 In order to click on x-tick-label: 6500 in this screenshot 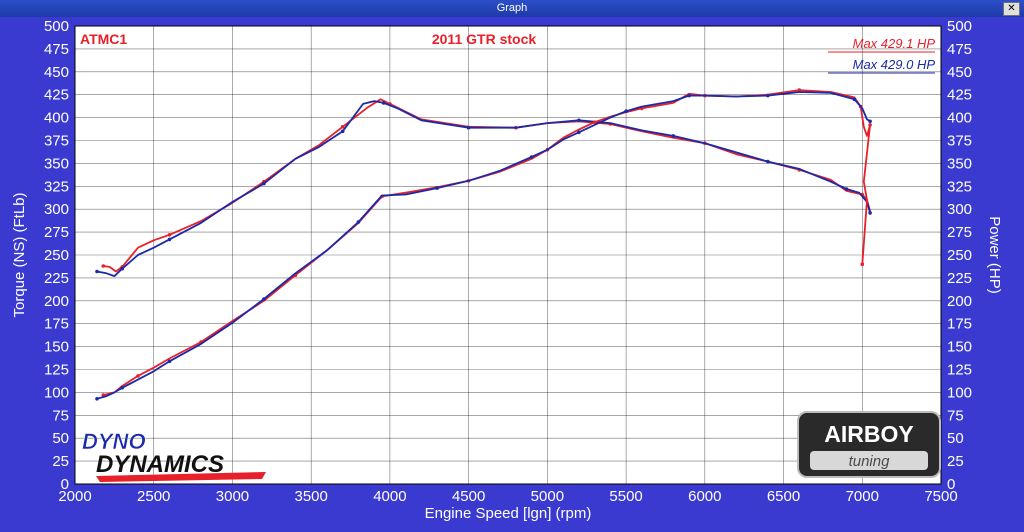, I will do `click(783, 496)`.